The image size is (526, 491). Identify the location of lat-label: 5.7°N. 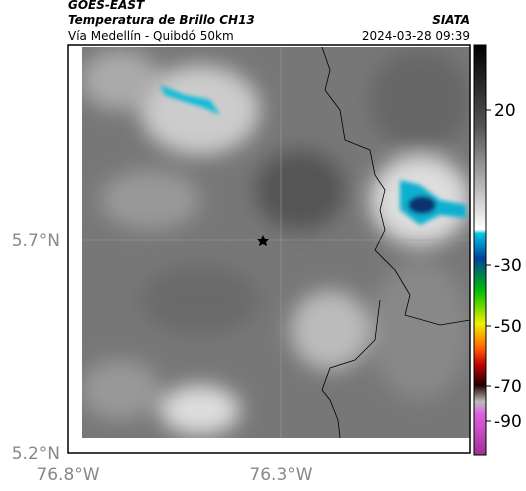
(36, 241).